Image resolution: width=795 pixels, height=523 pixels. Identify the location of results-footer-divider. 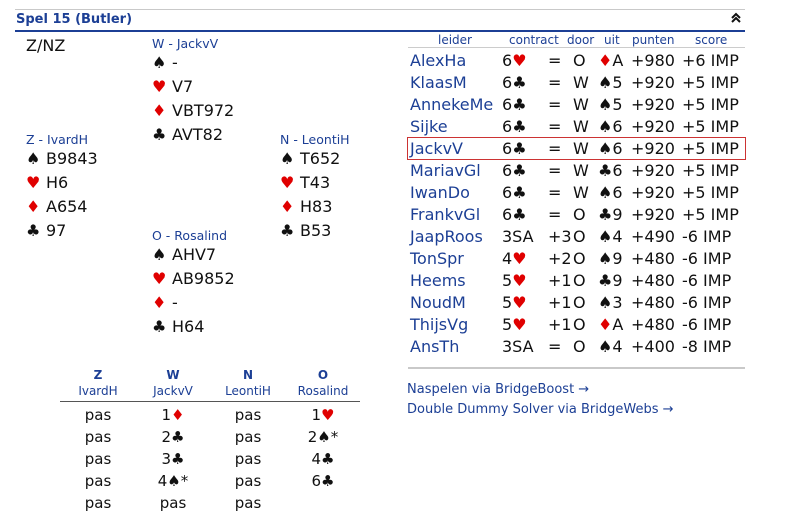
(576, 368).